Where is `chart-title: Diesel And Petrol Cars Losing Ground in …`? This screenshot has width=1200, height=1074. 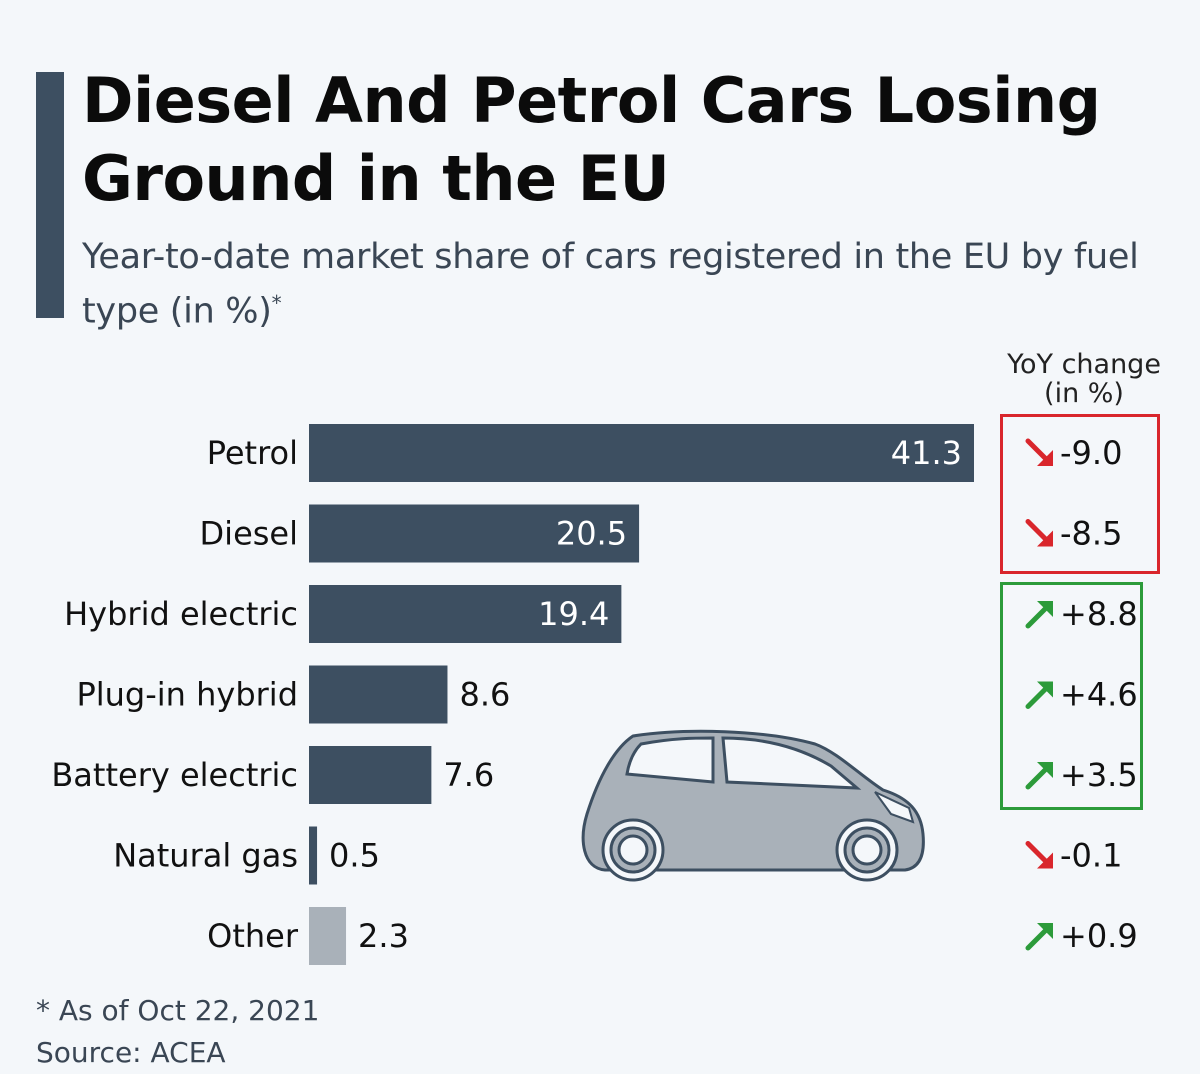
chart-title: Diesel And Petrol Cars Losing Ground in … is located at coordinates (591, 139).